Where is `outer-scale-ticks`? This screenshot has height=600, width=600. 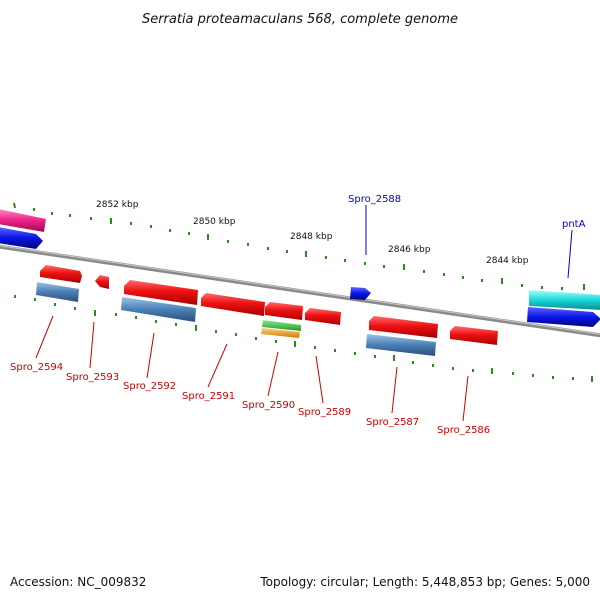
outer-scale-ticks is located at coordinates (299, 246).